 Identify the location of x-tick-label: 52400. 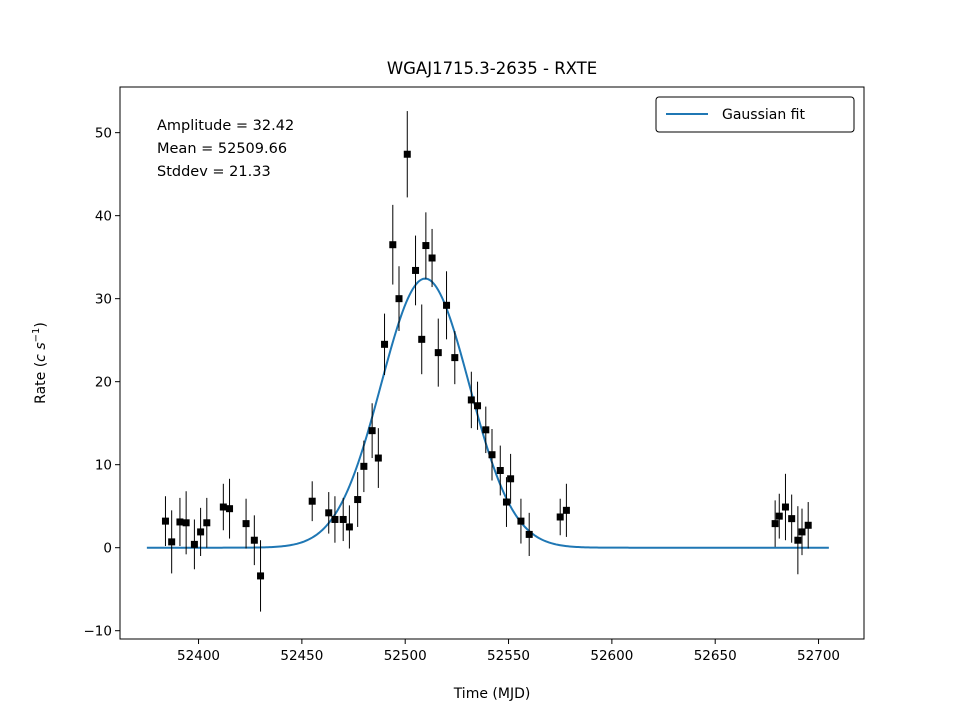
(198, 656).